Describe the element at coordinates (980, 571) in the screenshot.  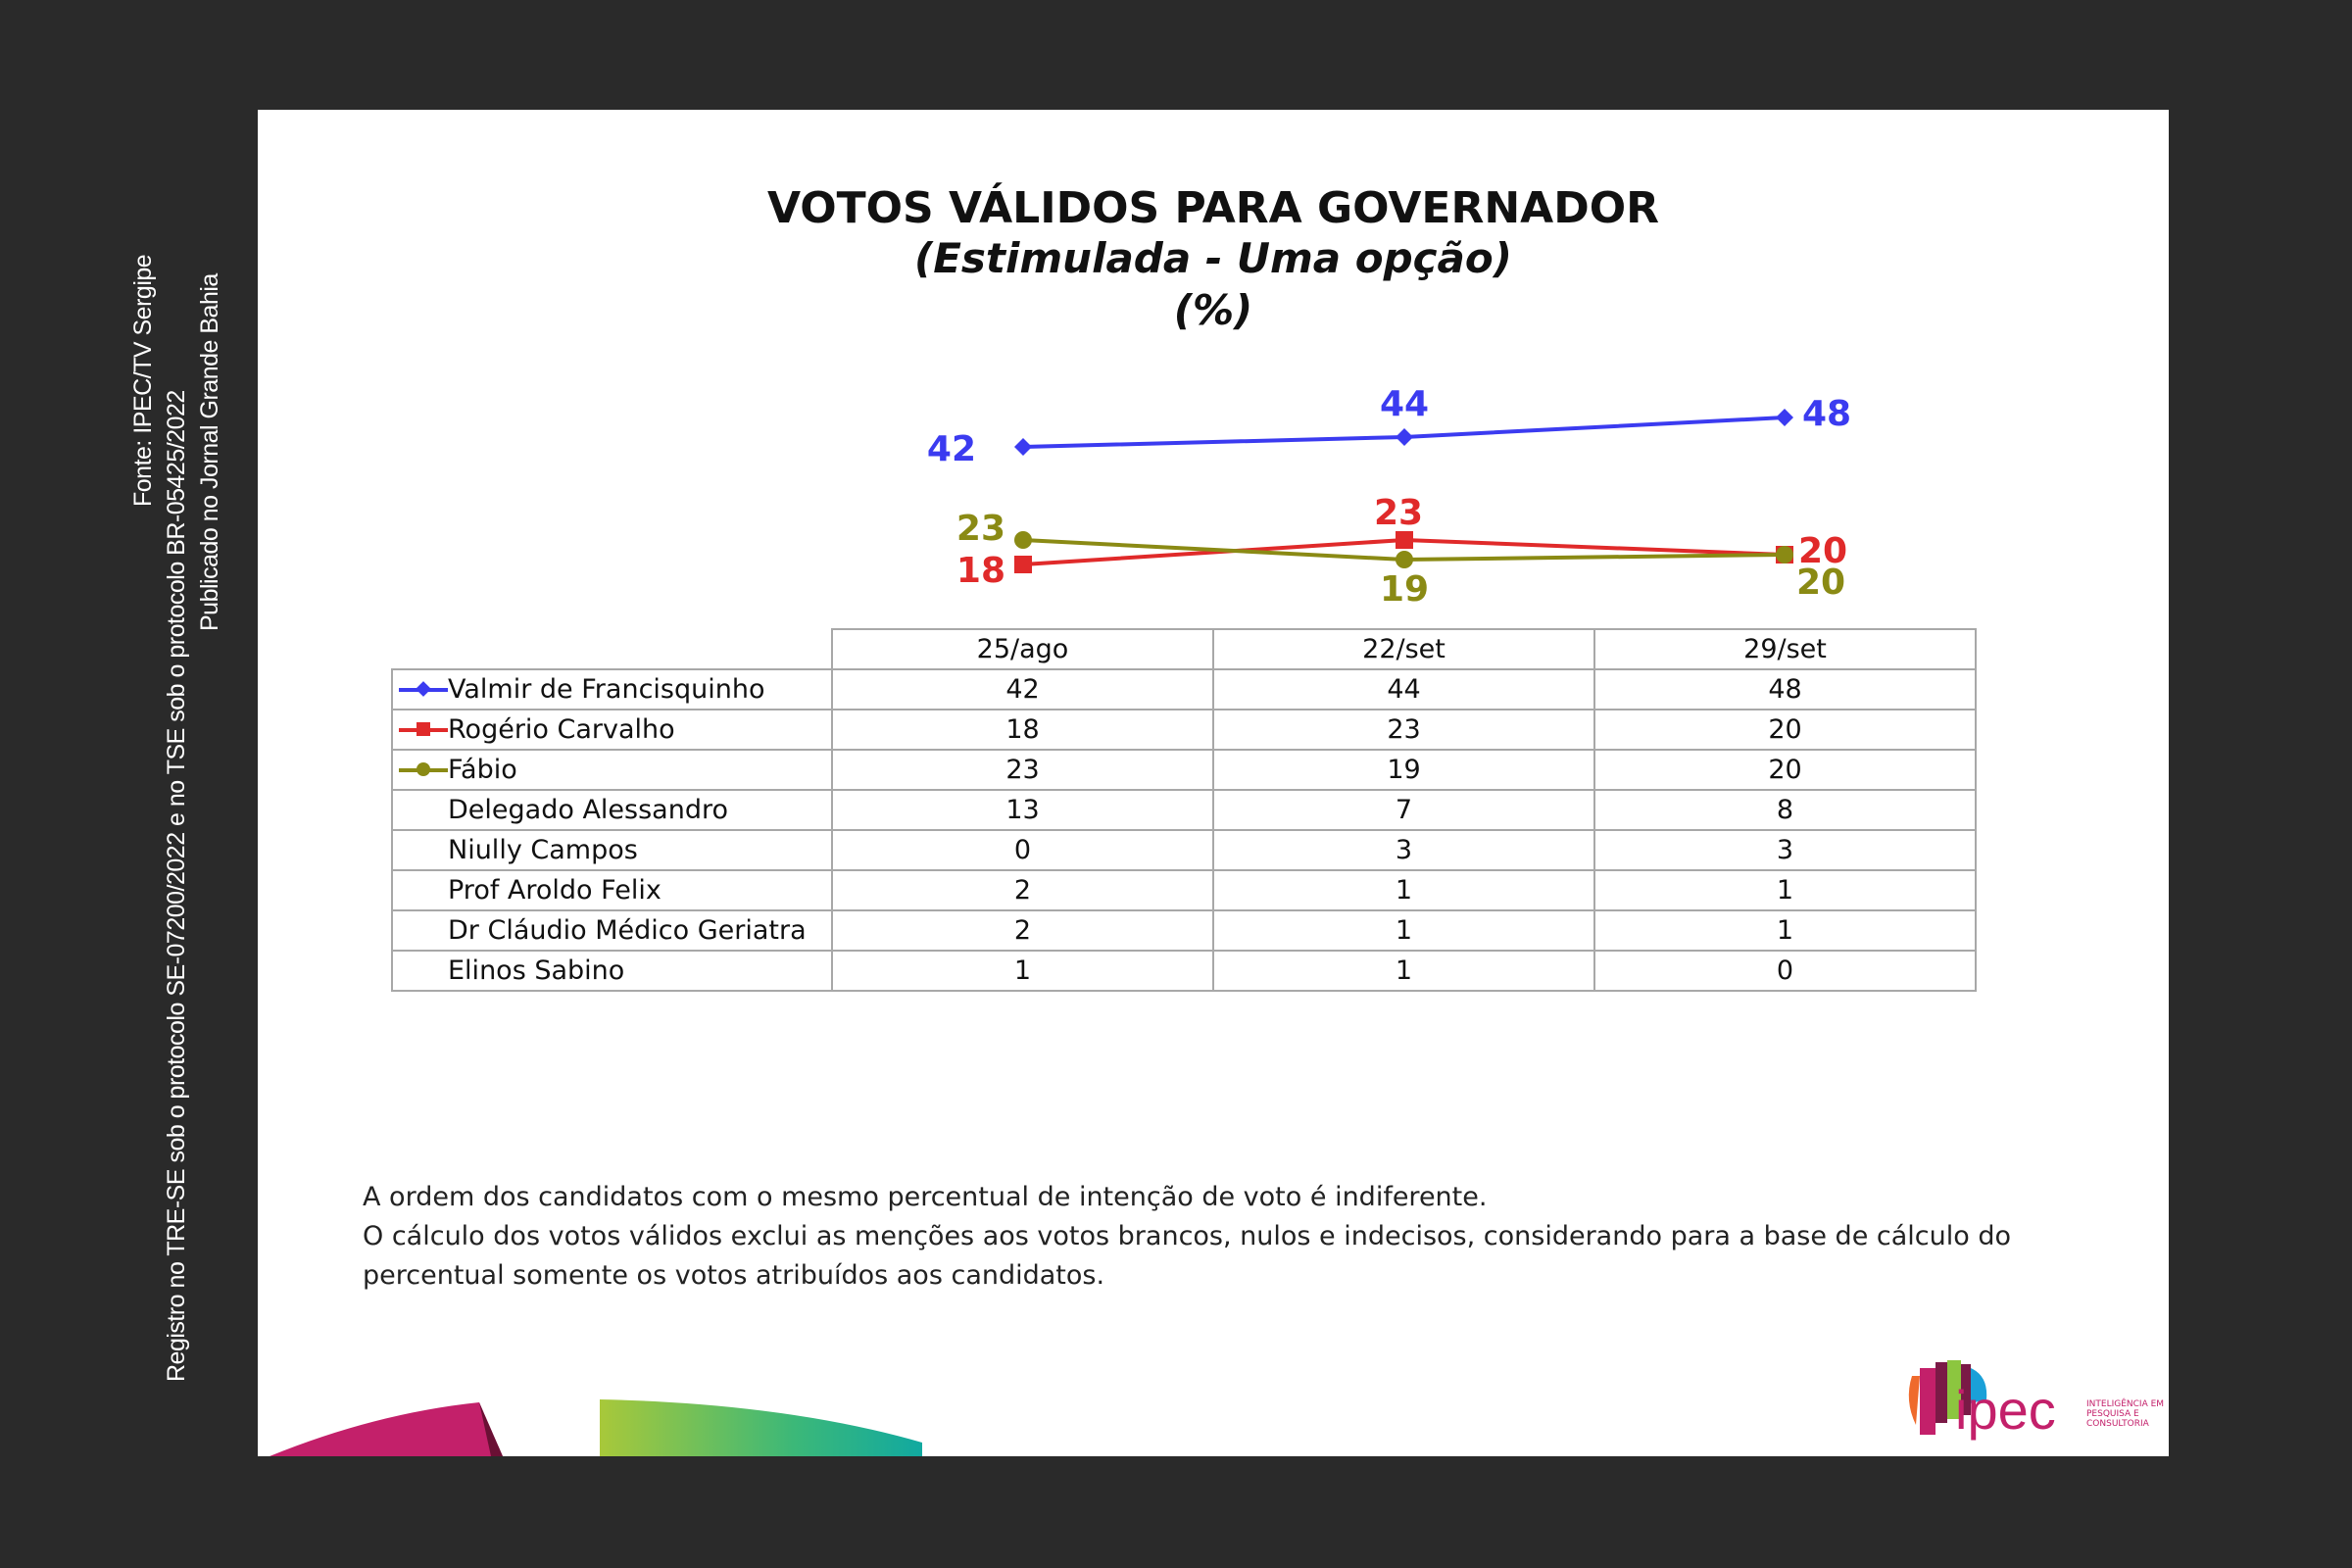
I see `data-label: 18` at that location.